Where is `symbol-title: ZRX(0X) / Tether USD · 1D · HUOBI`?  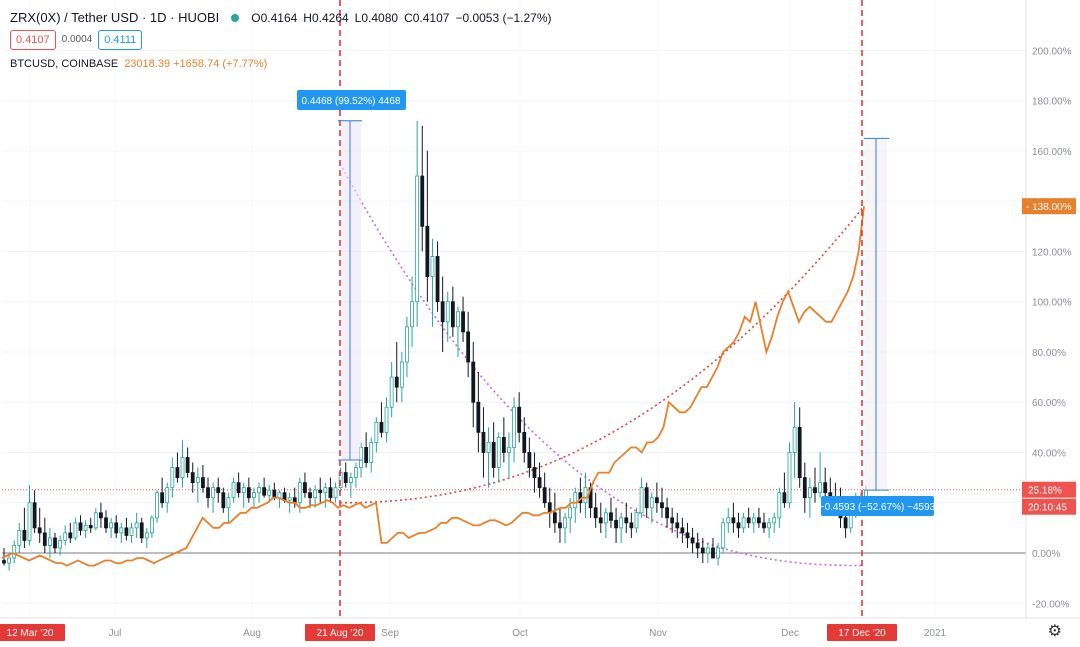 symbol-title: ZRX(0X) / Tether USD · 1D · HUOBI is located at coordinates (115, 17).